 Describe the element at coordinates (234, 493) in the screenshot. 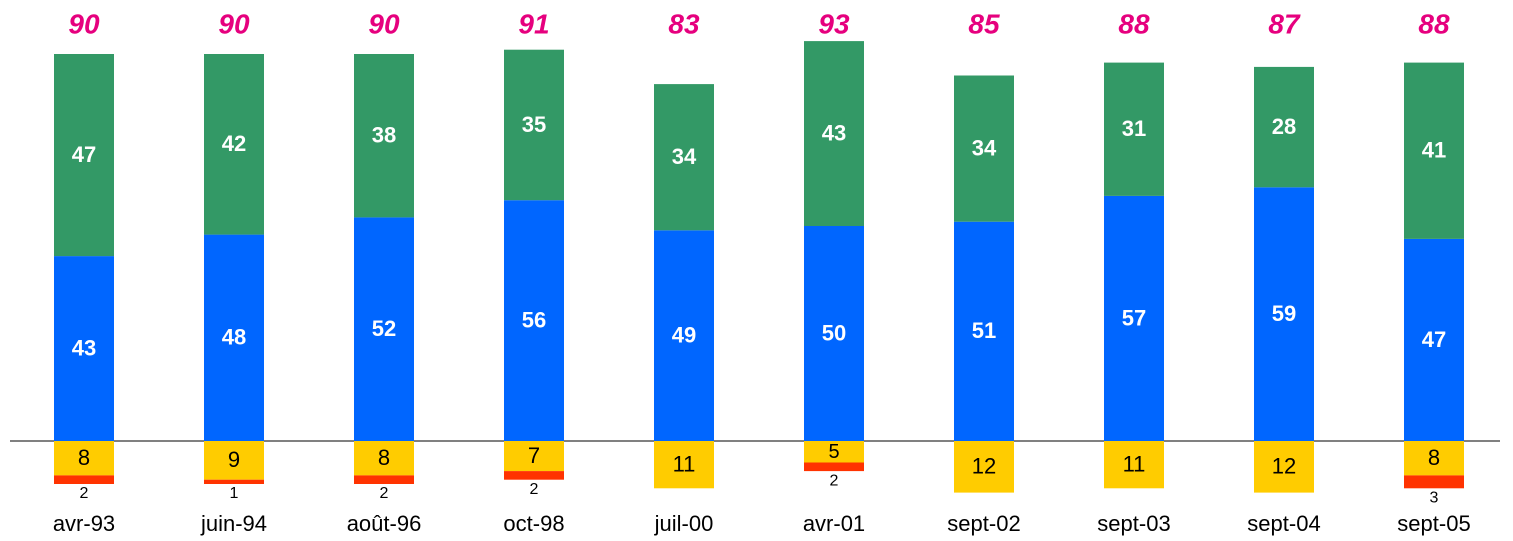

I see `value-label: 1` at that location.